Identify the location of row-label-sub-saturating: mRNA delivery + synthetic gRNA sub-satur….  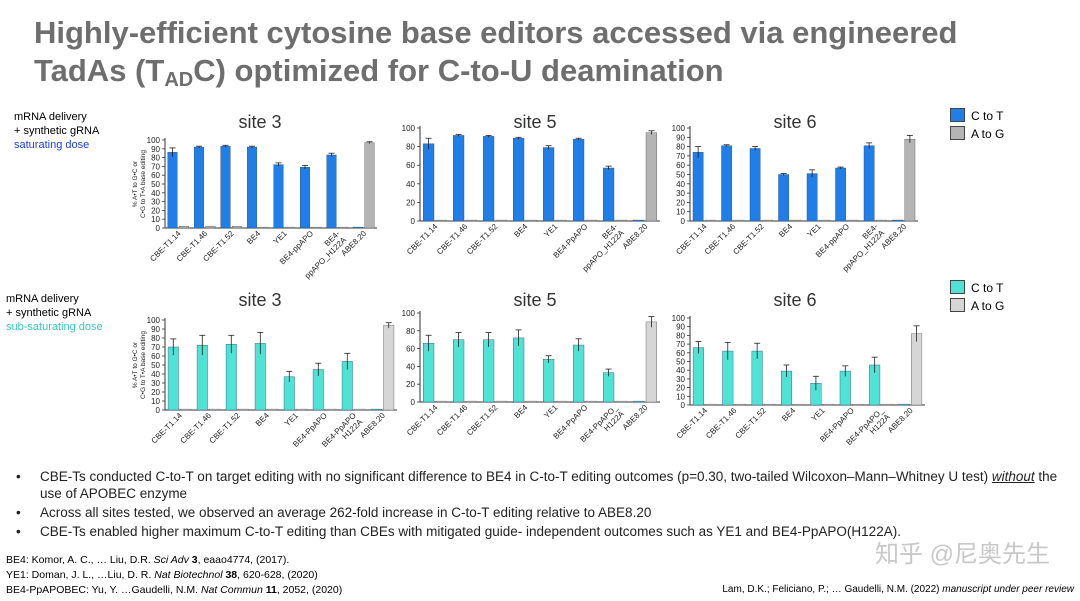
(54, 313).